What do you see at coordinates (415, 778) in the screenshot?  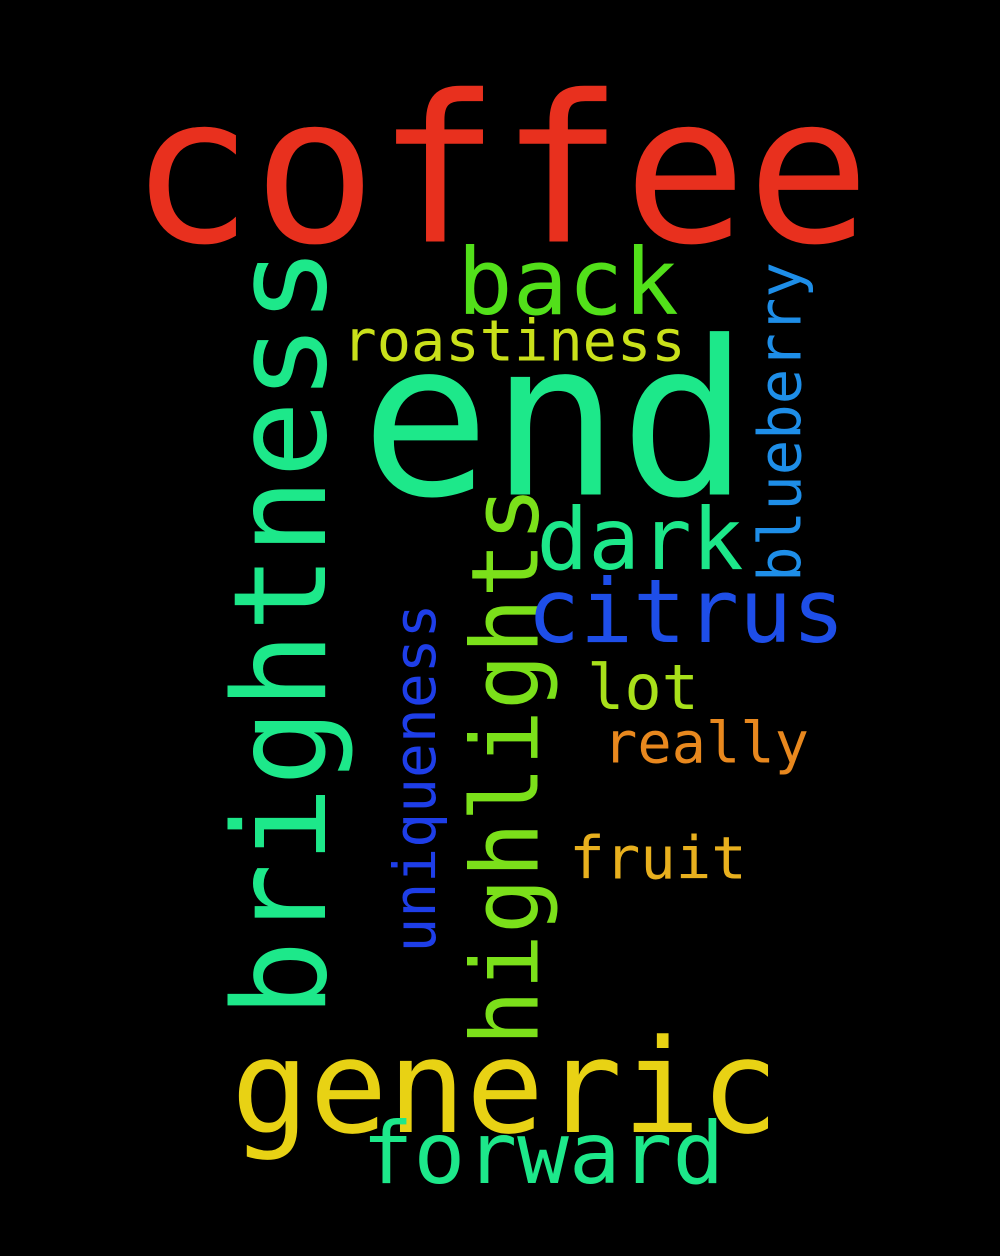 I see `word-uniqueness: uniqueness` at bounding box center [415, 778].